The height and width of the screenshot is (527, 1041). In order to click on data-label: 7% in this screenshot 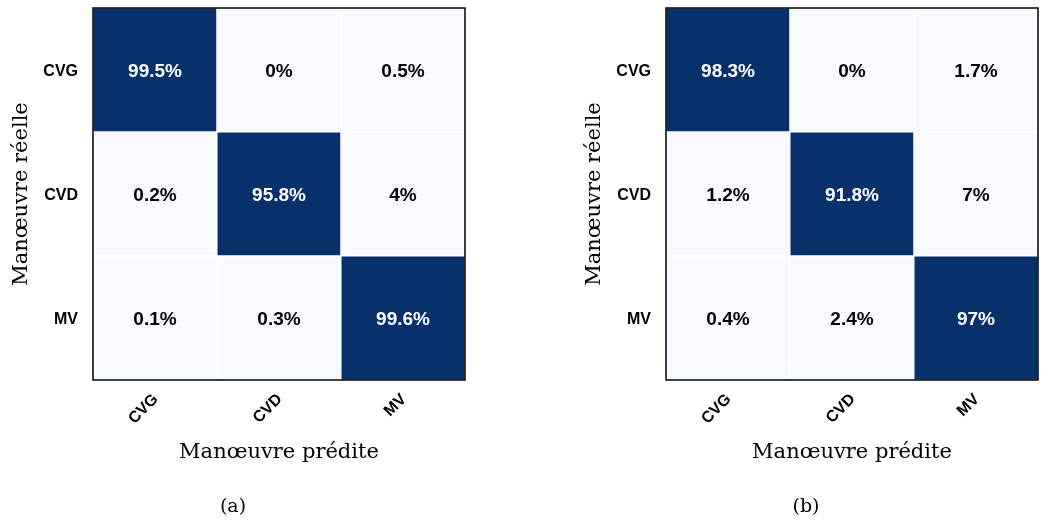, I will do `click(976, 194)`.